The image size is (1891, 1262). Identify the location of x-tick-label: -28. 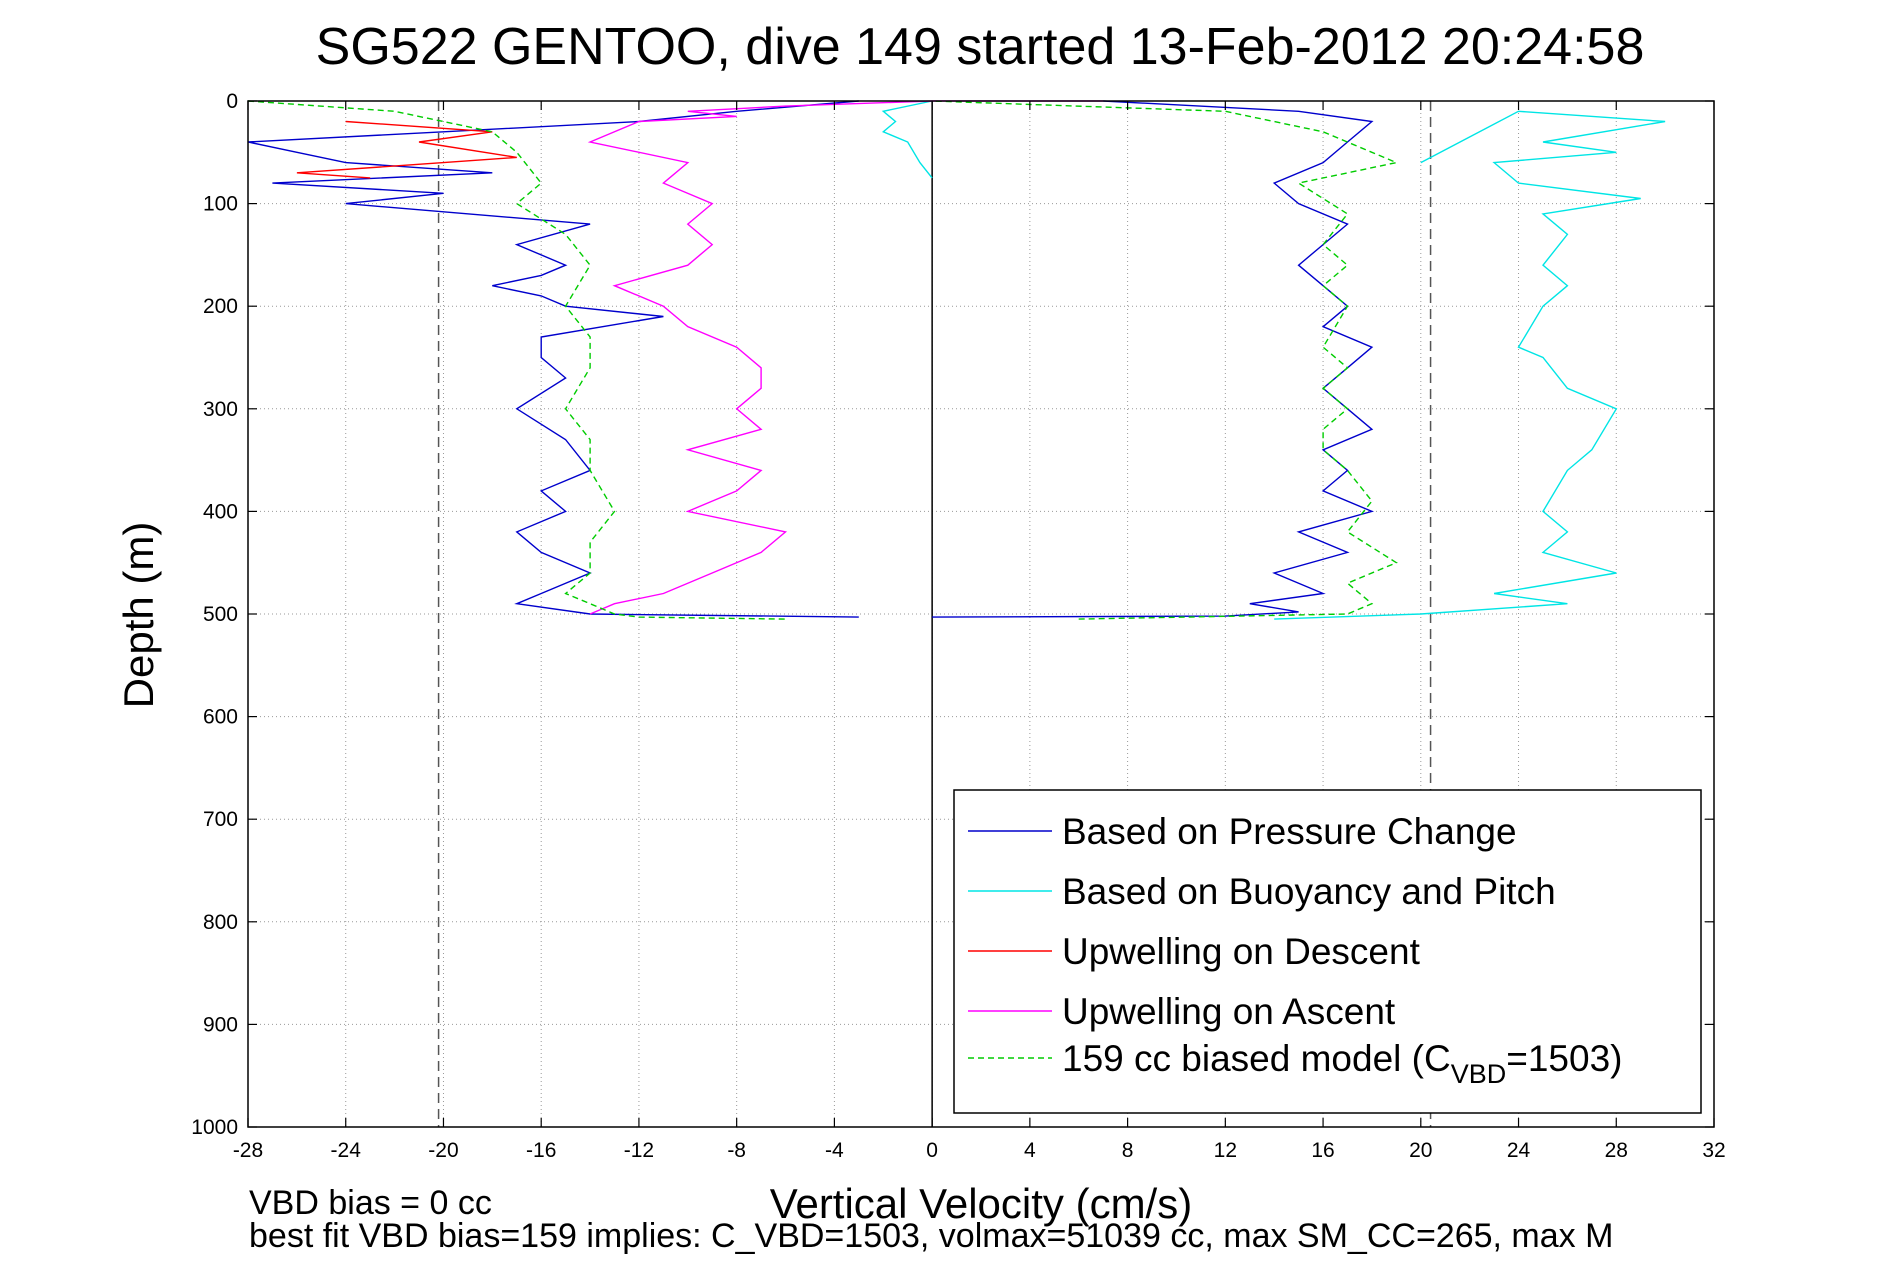
(248, 1150).